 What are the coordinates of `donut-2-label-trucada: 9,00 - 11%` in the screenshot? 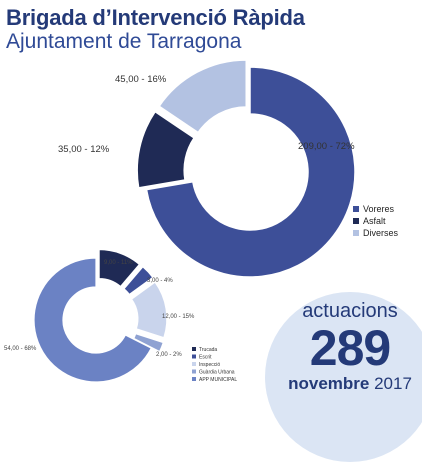 It's located at (118, 263).